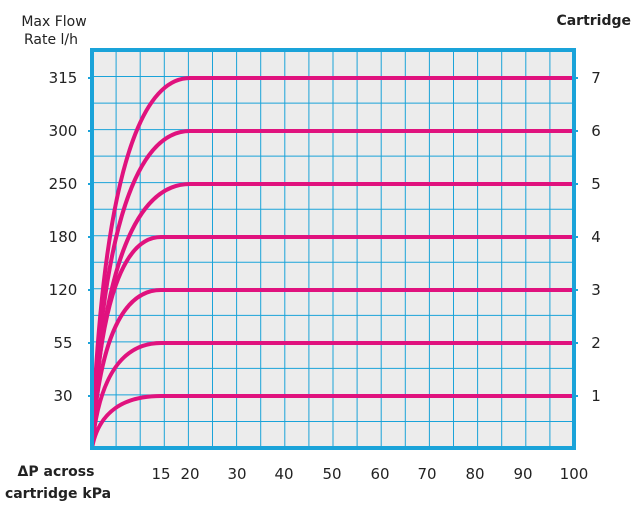  Describe the element at coordinates (63, 290) in the screenshot. I see `left-tick-label: 120` at that location.